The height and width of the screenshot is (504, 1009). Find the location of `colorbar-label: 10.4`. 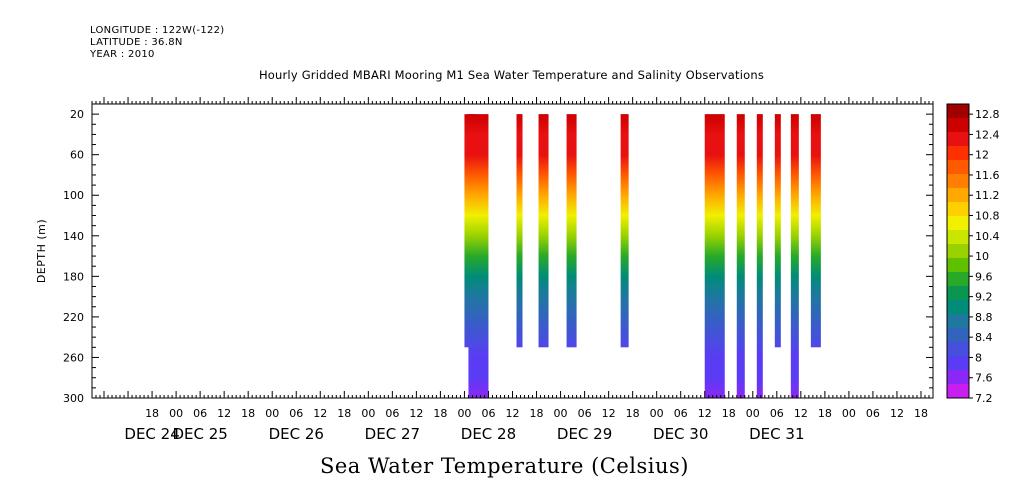

colorbar-label: 10.4 is located at coordinates (987, 236).